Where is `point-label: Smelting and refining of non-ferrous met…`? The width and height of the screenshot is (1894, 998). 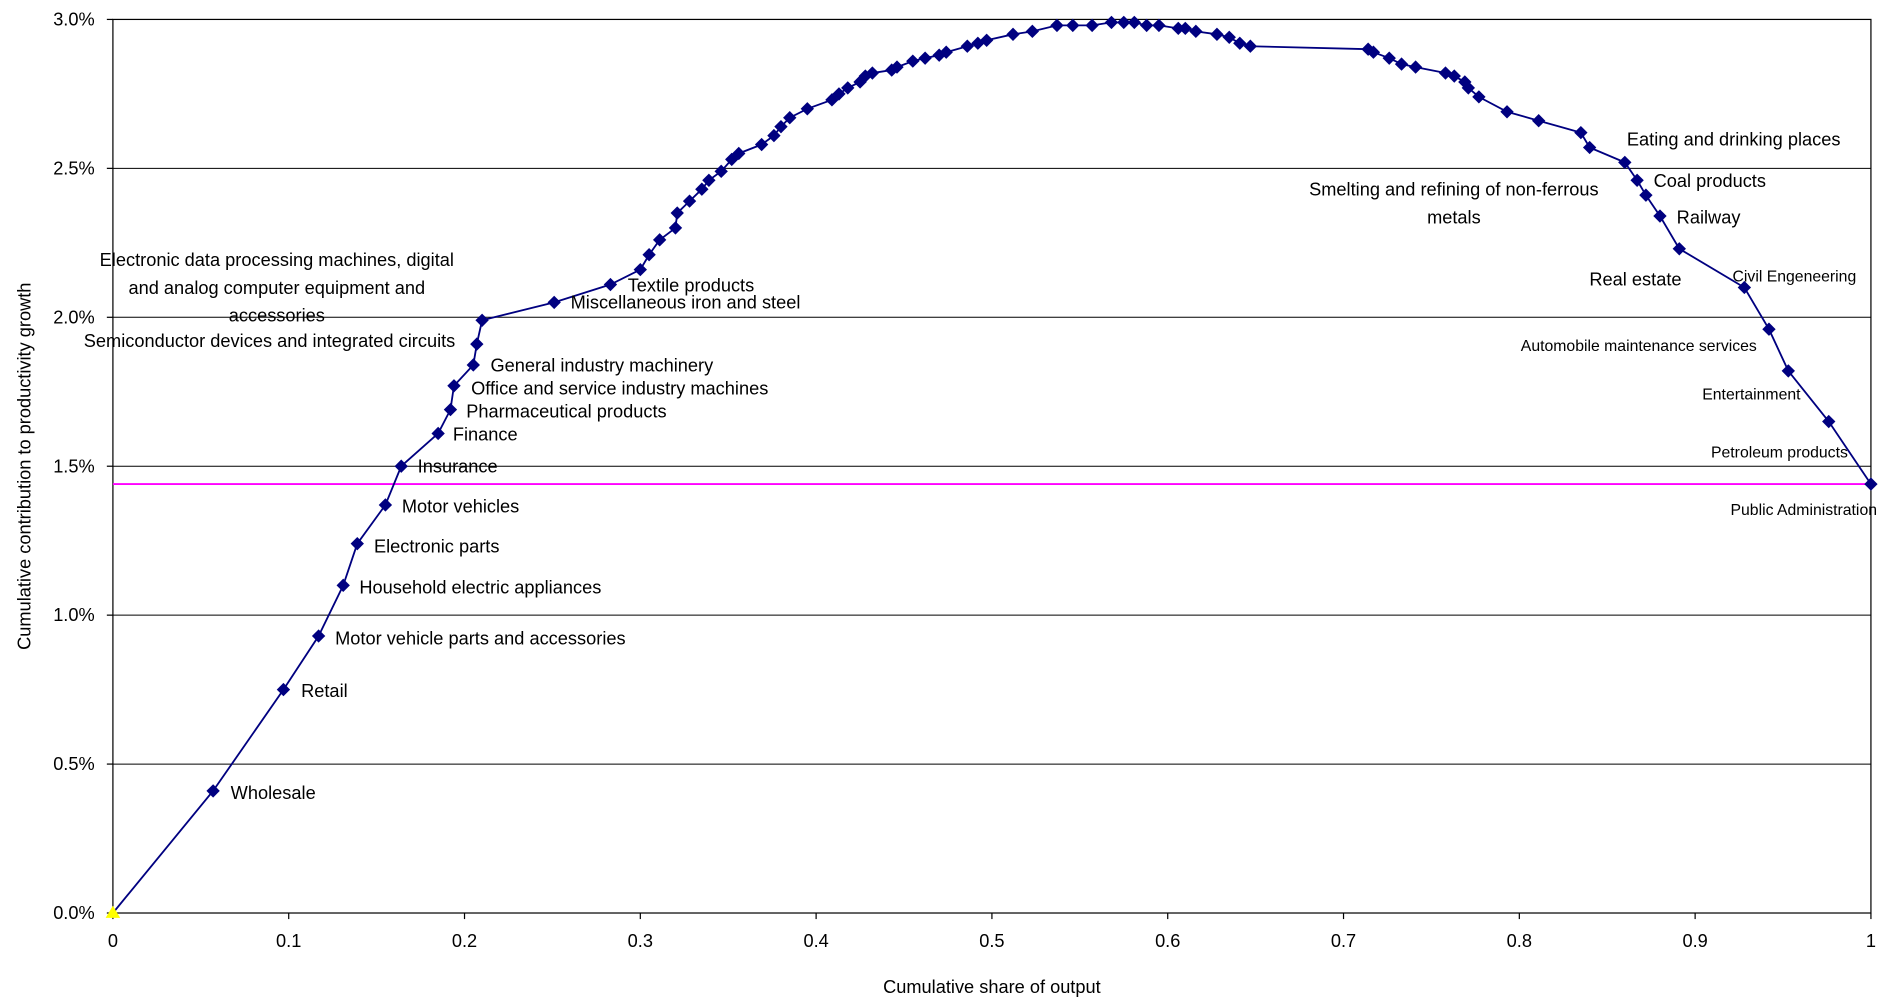
point-label: Smelting and refining of non-ferrous met… is located at coordinates (1454, 204).